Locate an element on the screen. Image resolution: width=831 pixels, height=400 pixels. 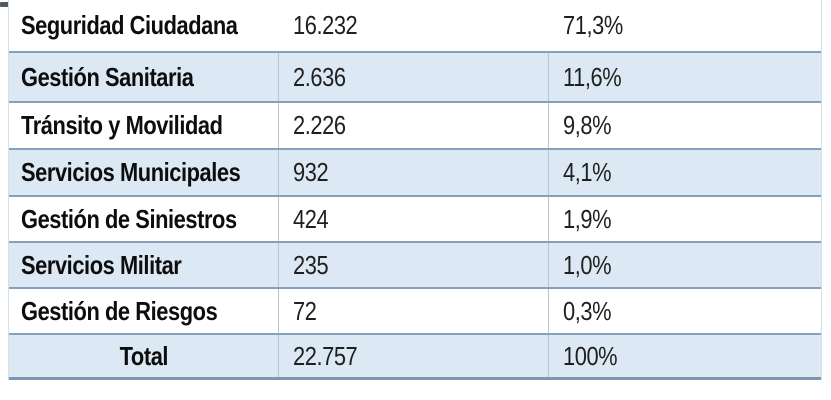
percent-cell: 100% is located at coordinates (685, 356).